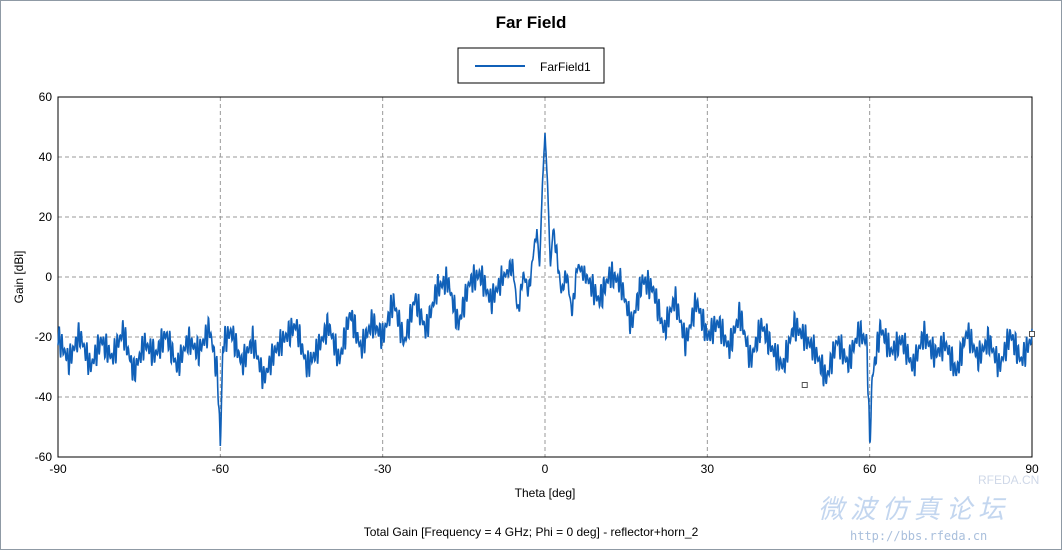 The width and height of the screenshot is (1062, 550). Describe the element at coordinates (383, 469) in the screenshot. I see `x-tick-label: -30` at that location.